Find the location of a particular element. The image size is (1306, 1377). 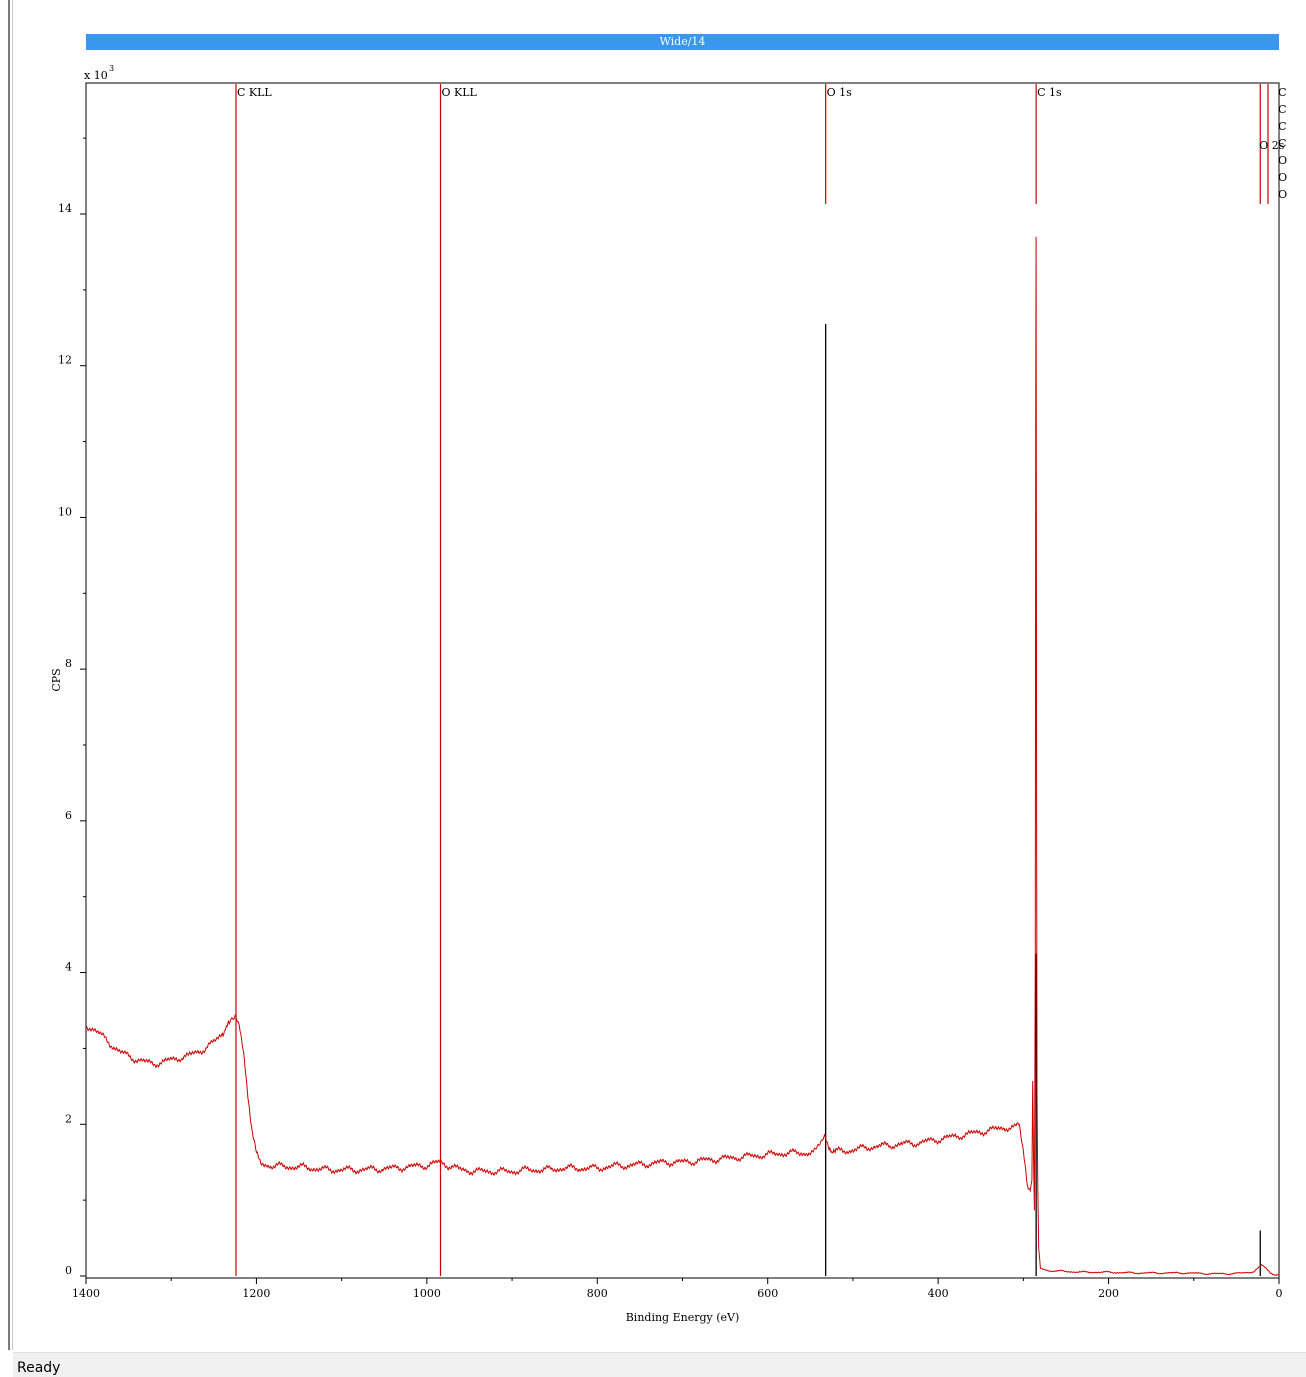

peak-annotation-label: O 1s is located at coordinates (840, 92).